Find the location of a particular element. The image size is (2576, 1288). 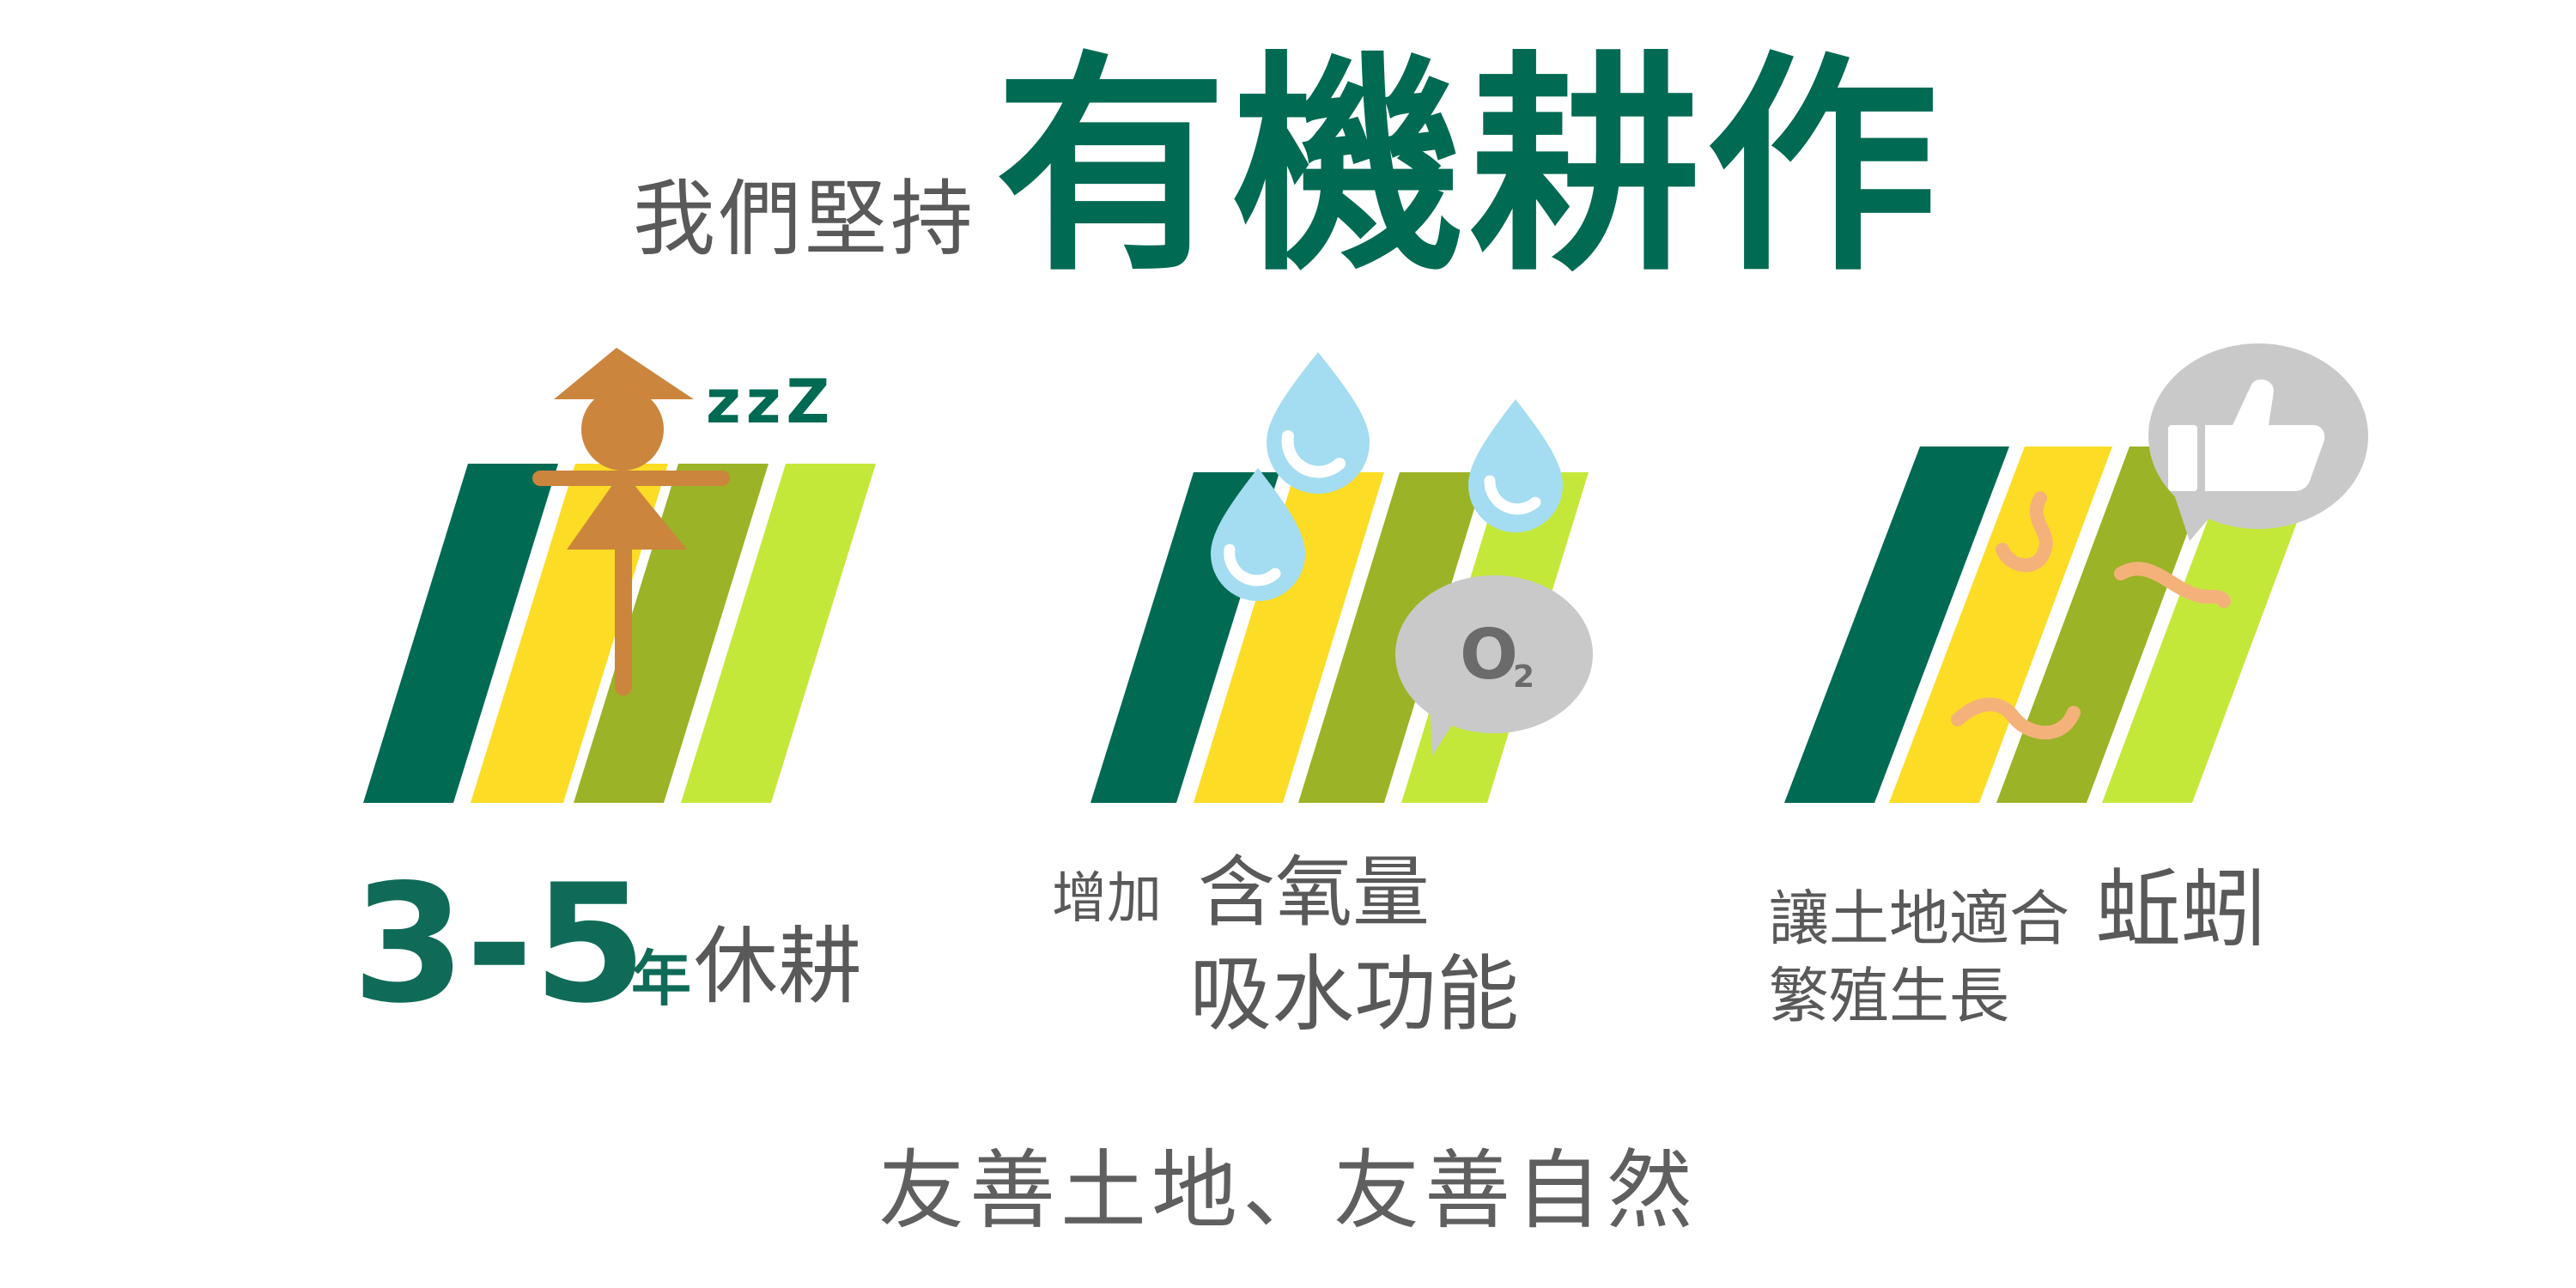

fallow-years: 3-5 is located at coordinates (499, 944).